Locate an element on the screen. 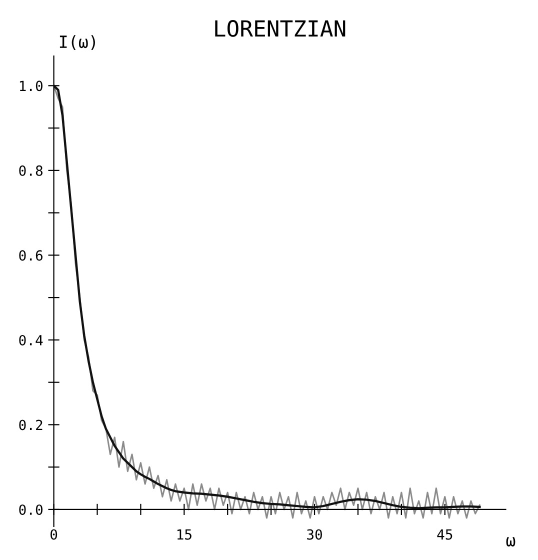 The image size is (538, 560). y-axis-title: I(ω) is located at coordinates (77, 42).